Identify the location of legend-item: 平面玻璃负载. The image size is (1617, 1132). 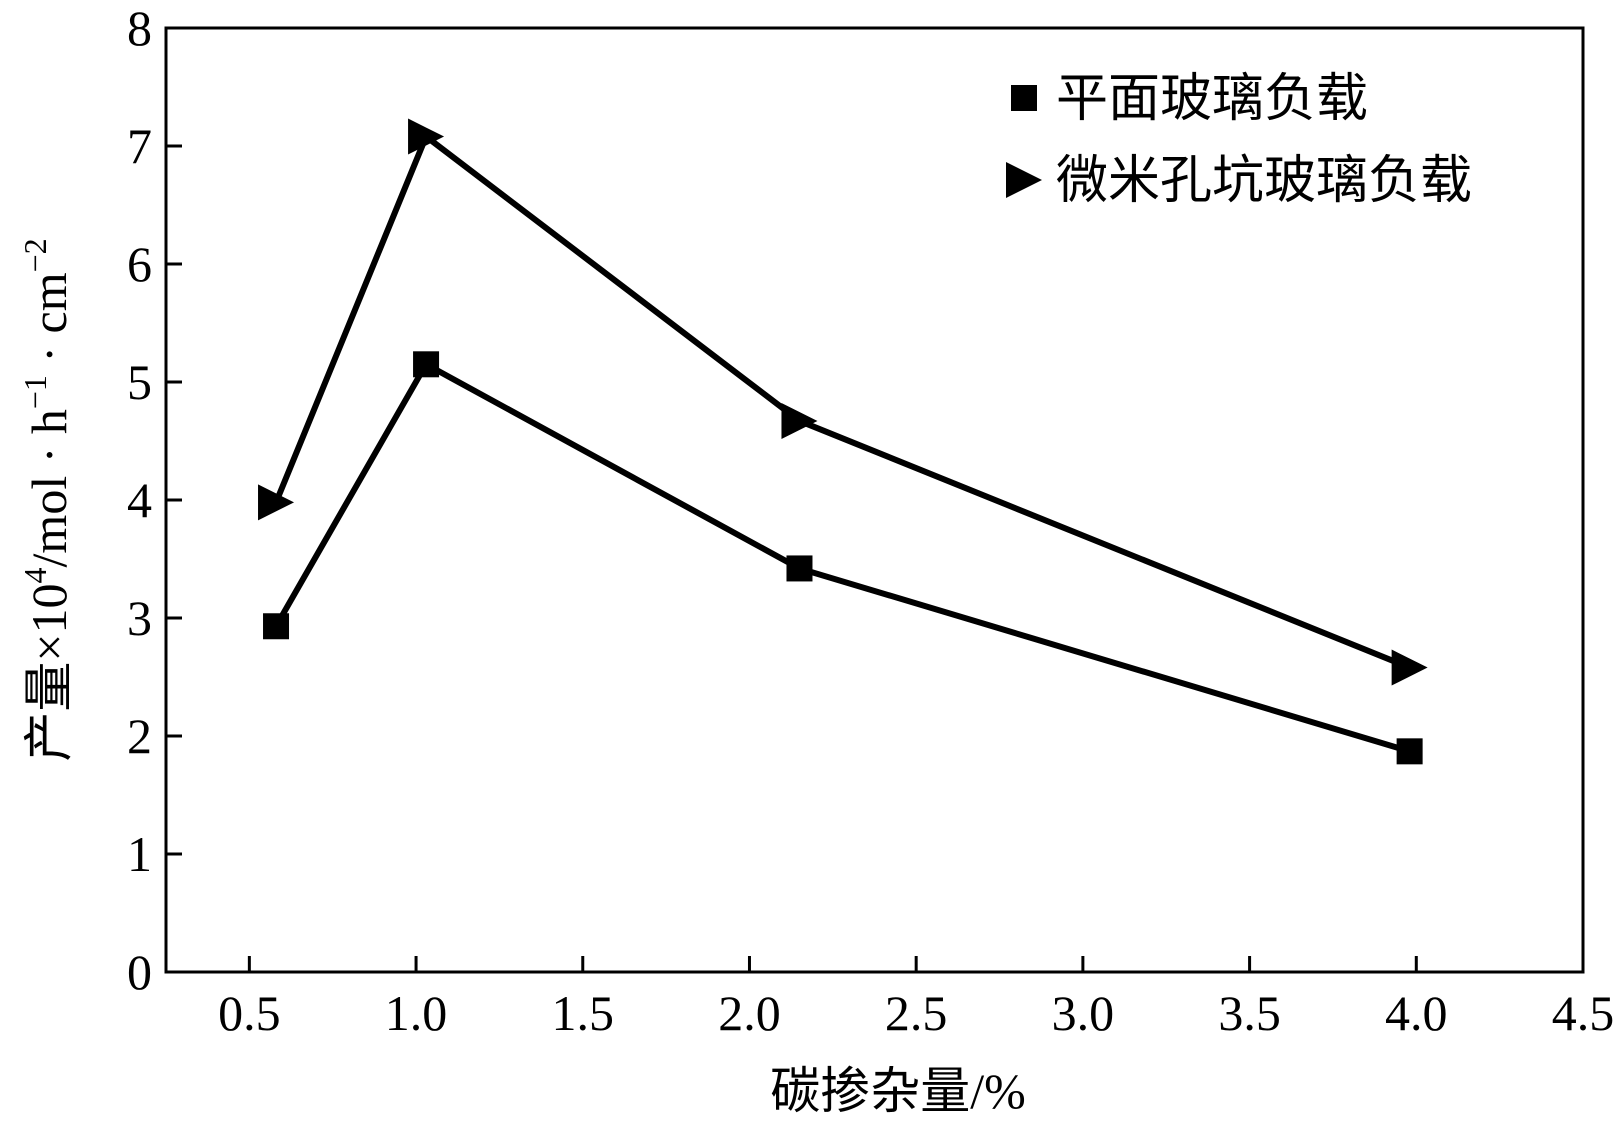
(1189, 99).